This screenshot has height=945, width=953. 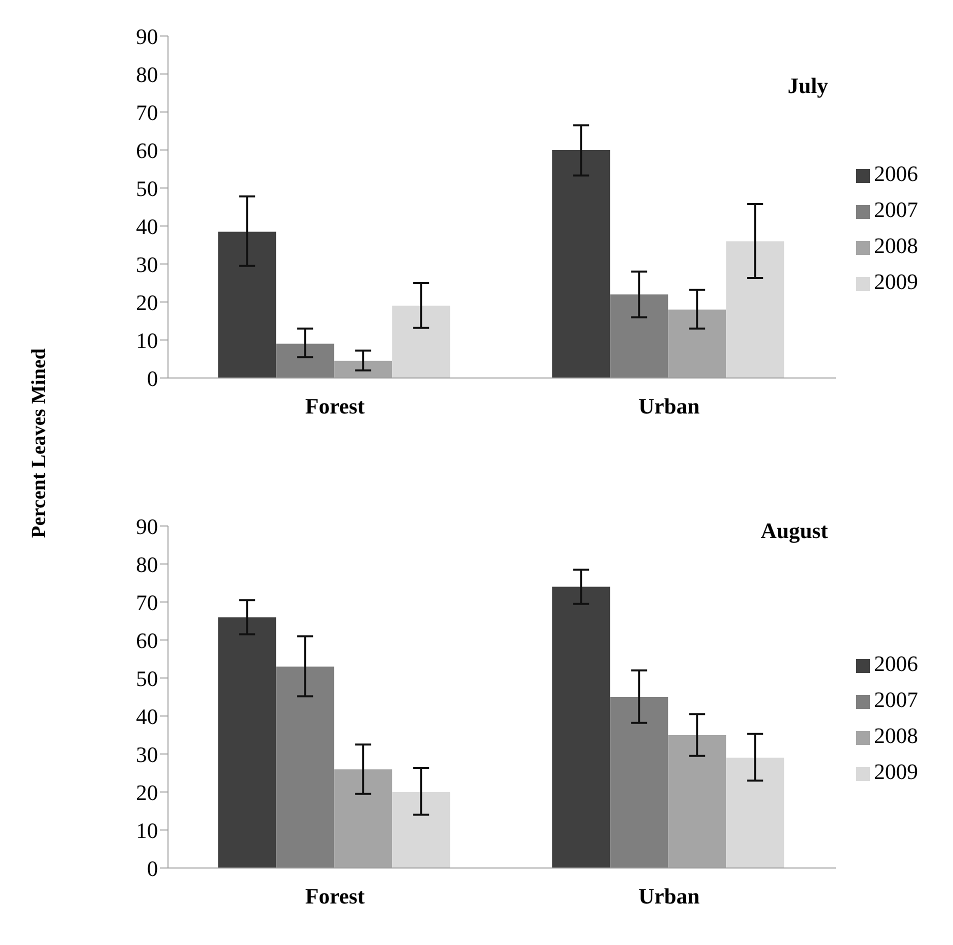 I want to click on chart-title: August, so click(x=794, y=531).